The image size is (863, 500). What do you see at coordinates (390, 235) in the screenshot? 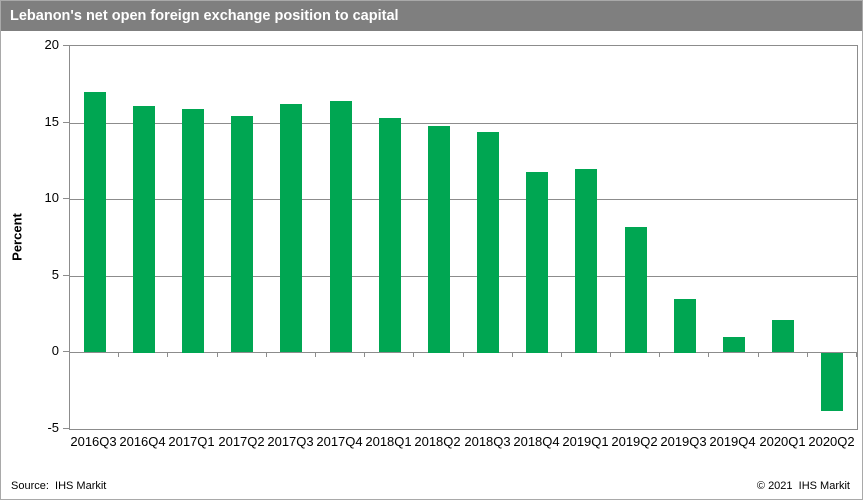
I see `bar-2018Q1` at bounding box center [390, 235].